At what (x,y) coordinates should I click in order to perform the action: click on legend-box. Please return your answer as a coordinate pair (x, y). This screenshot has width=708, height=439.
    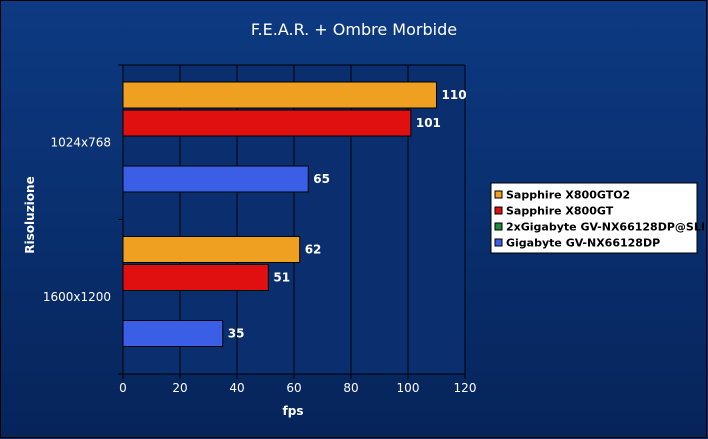
    Looking at the image, I should click on (594, 218).